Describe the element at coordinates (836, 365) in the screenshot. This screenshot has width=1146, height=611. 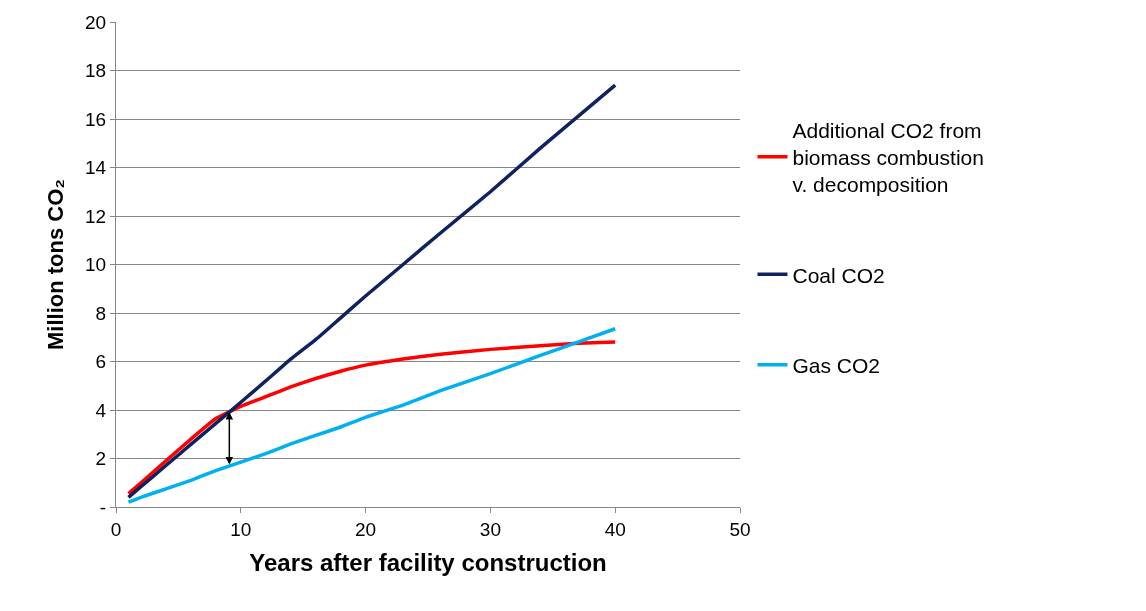
I see `legend-label: Gas CO2` at that location.